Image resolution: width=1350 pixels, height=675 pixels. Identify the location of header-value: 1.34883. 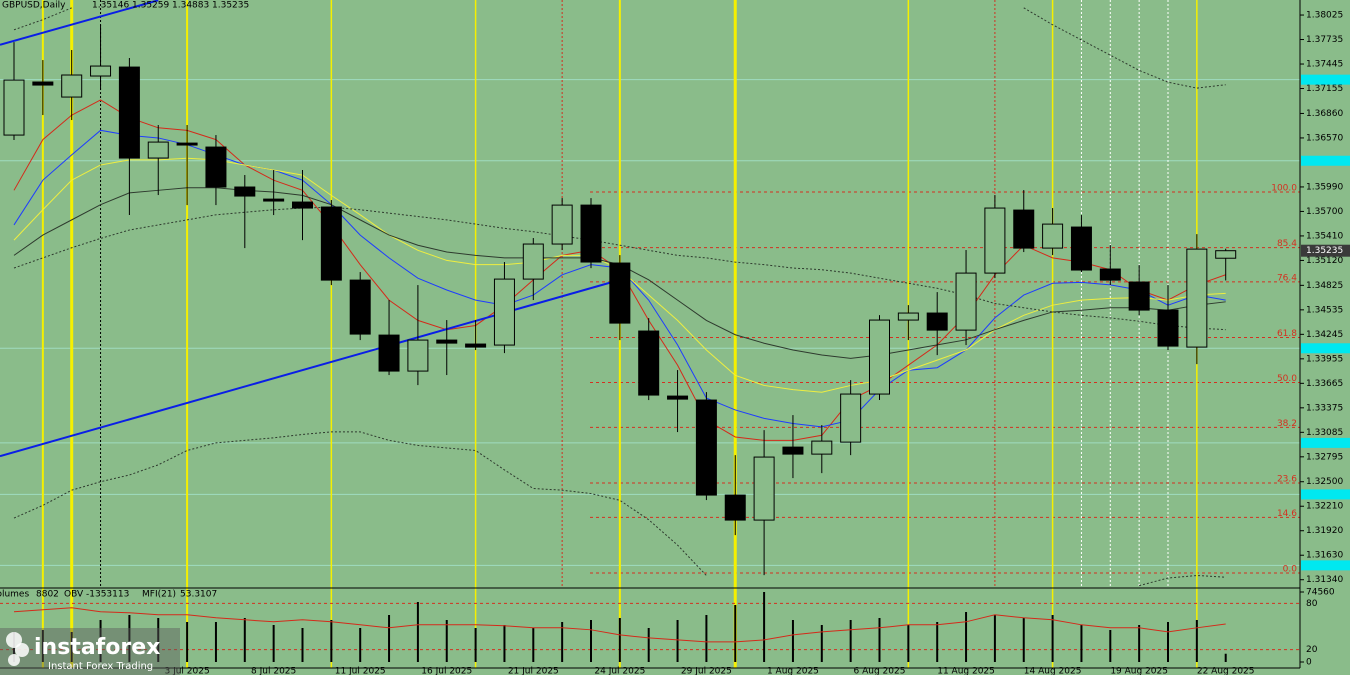
(190, 6).